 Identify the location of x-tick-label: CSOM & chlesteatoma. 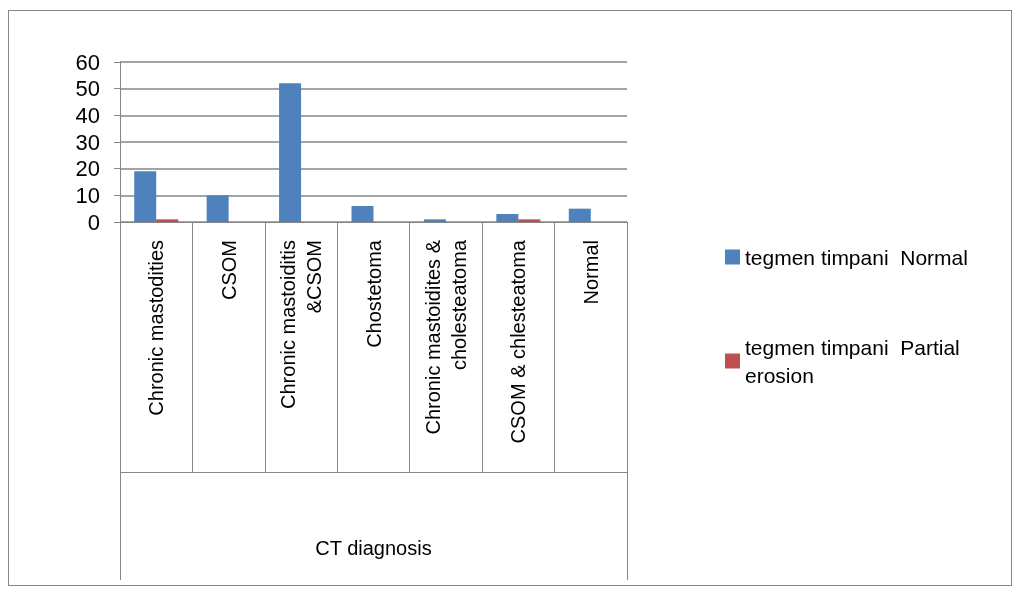
(518, 341).